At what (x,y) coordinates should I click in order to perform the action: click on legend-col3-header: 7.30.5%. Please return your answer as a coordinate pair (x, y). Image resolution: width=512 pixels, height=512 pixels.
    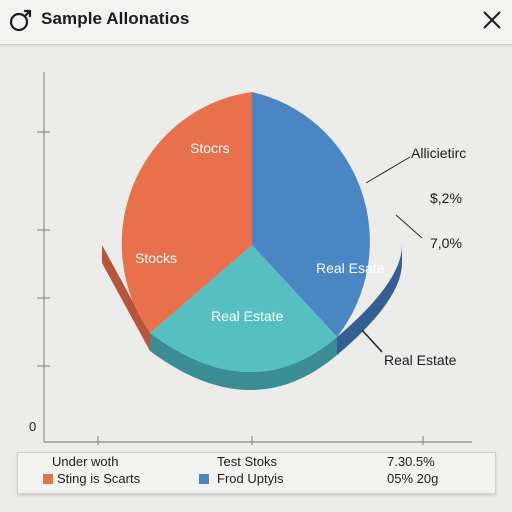
    Looking at the image, I should click on (411, 461).